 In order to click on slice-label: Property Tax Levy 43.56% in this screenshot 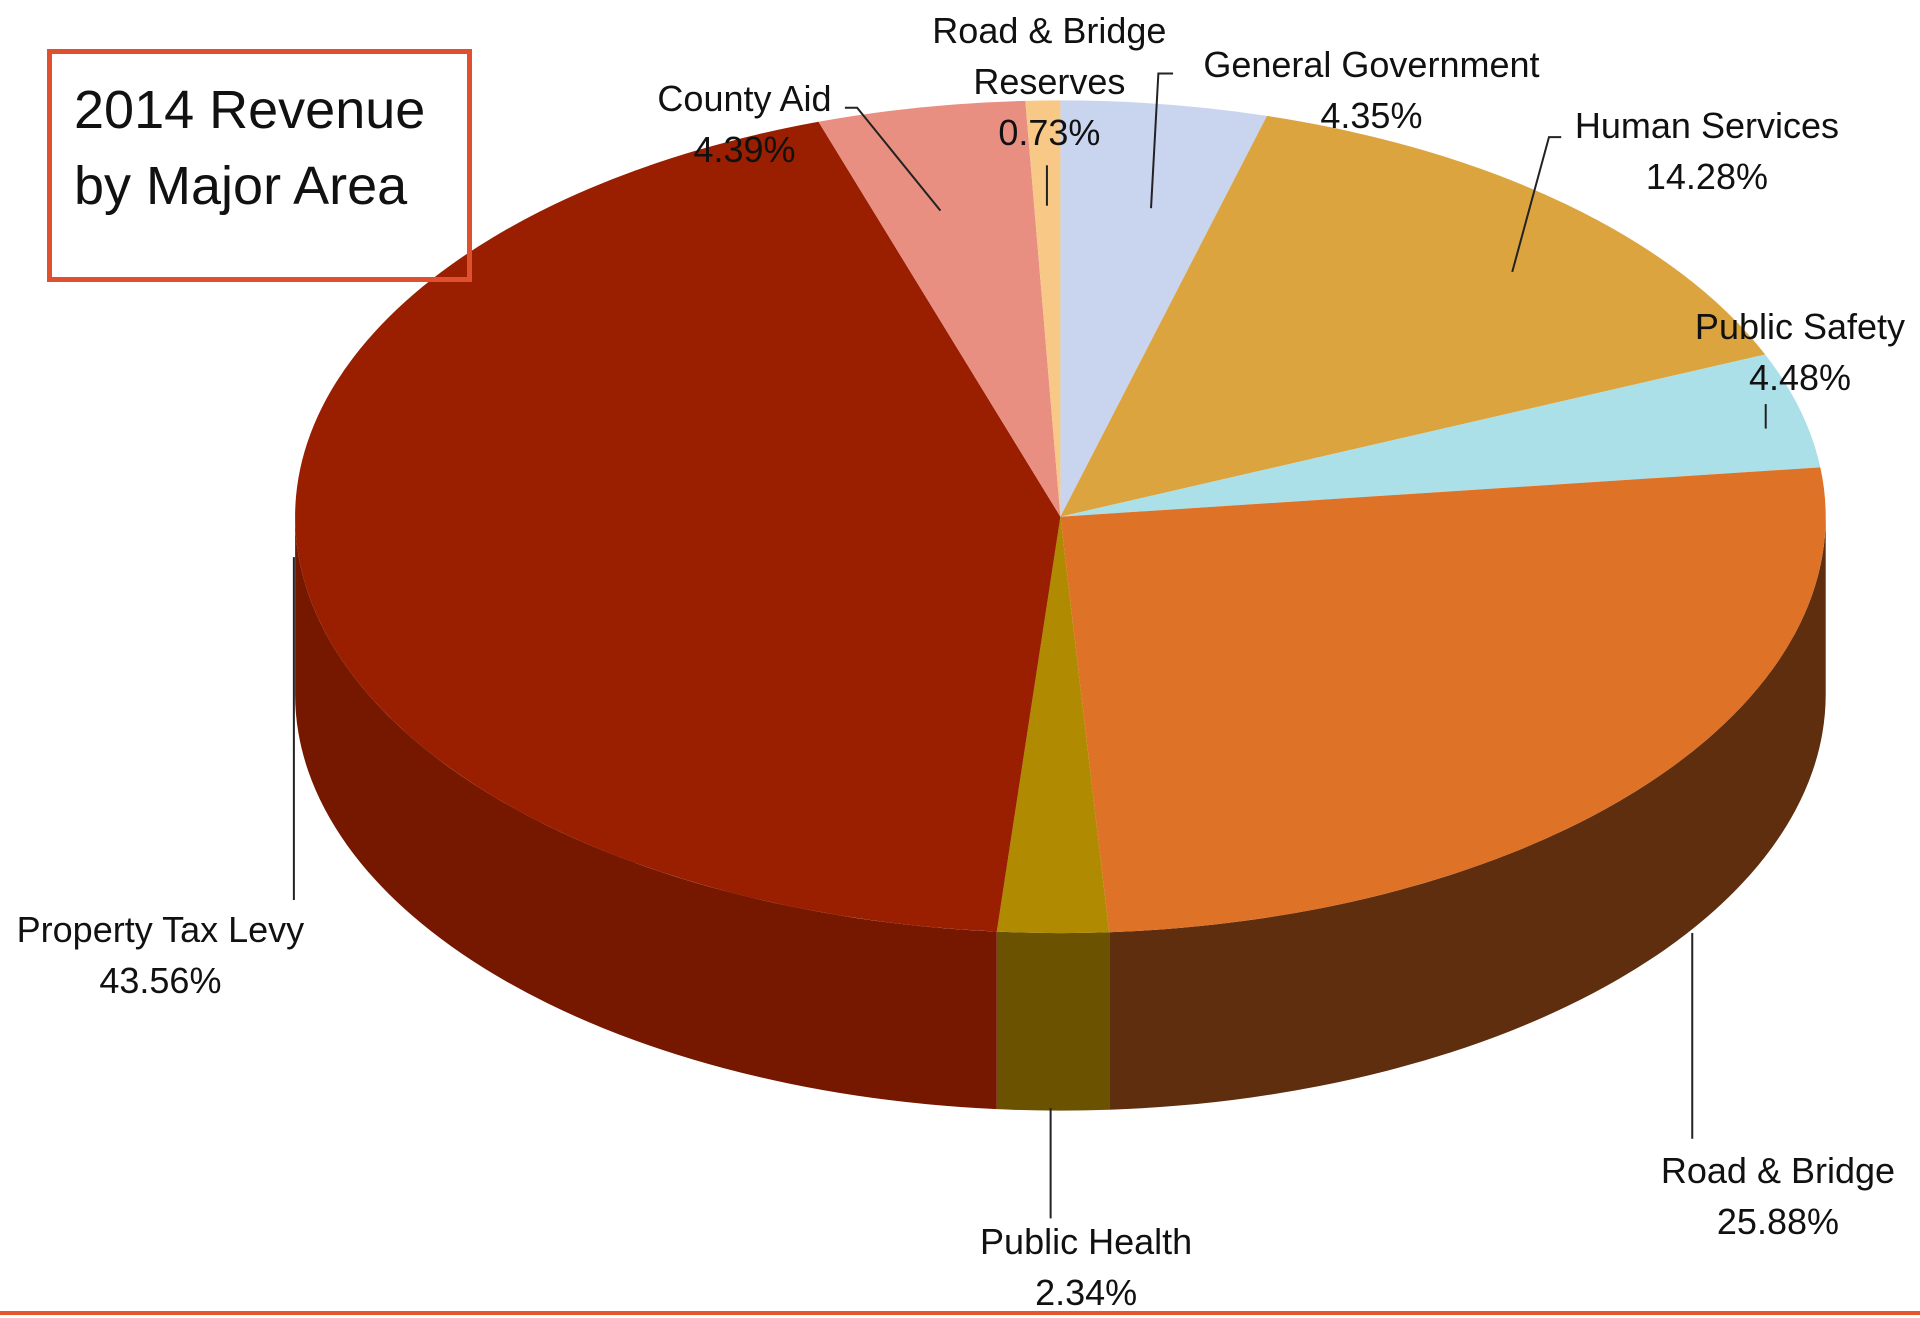, I will do `click(178, 955)`.